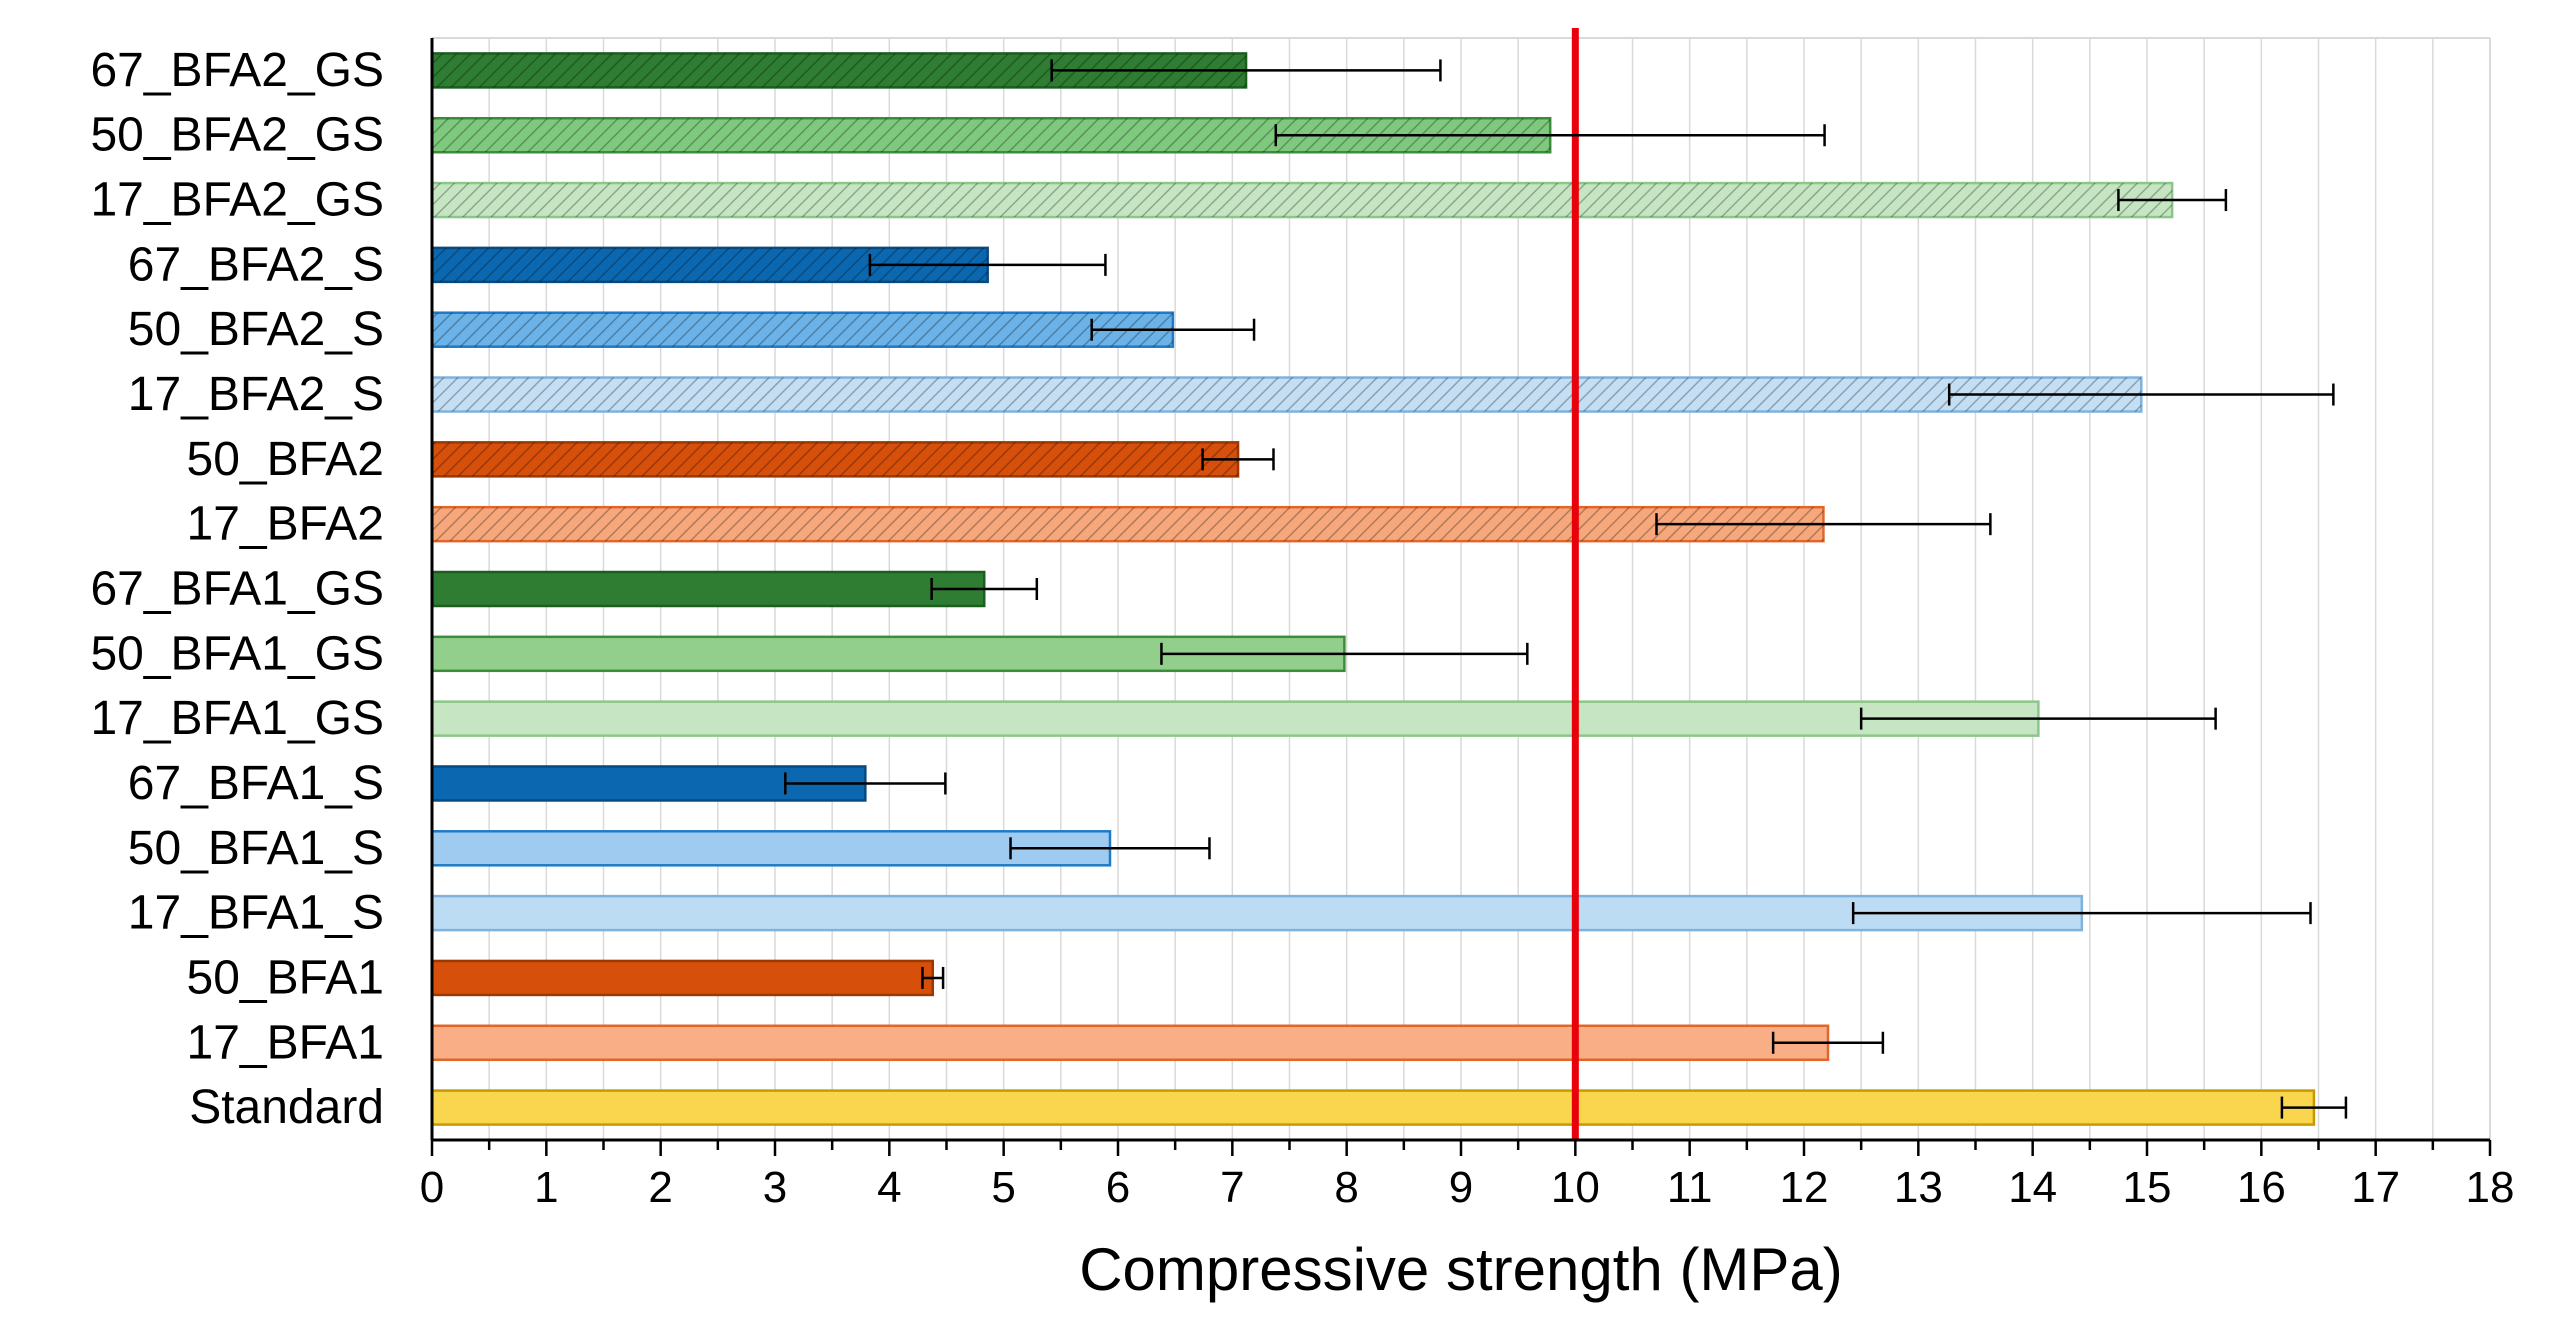 The width and height of the screenshot is (2553, 1342). What do you see at coordinates (1575, 1187) in the screenshot?
I see `x-tick-label: 10` at bounding box center [1575, 1187].